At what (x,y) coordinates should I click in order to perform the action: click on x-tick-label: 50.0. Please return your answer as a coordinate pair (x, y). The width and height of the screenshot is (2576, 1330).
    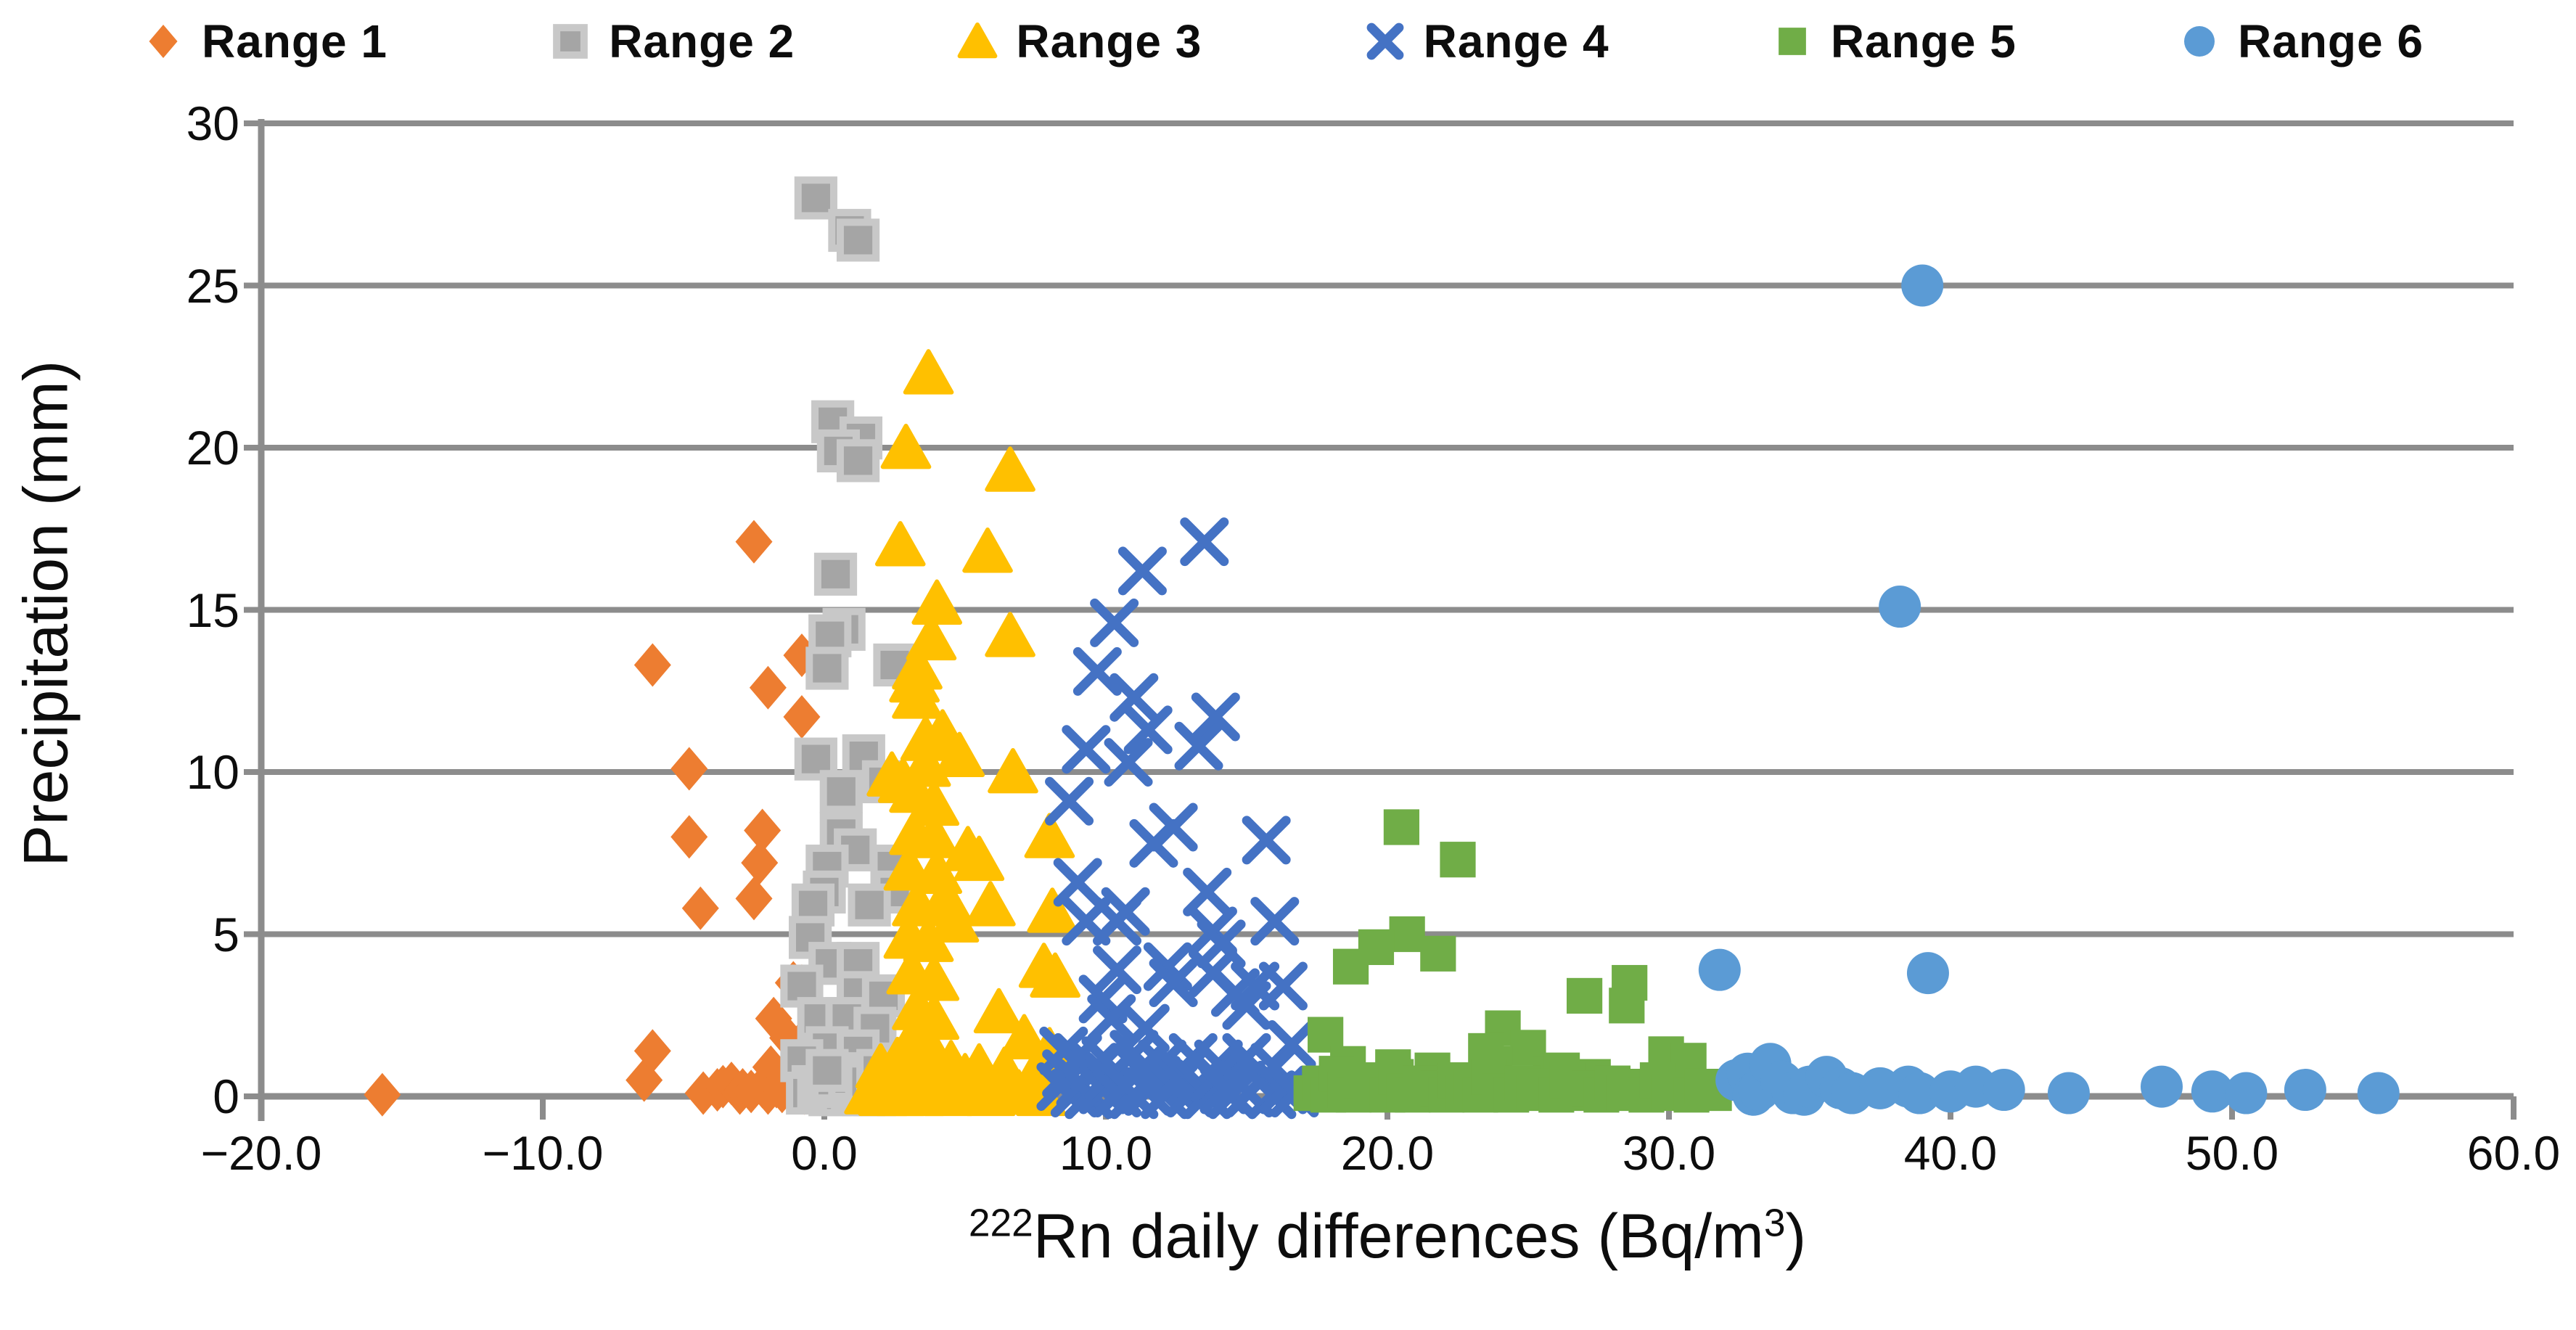
    Looking at the image, I should click on (2232, 1153).